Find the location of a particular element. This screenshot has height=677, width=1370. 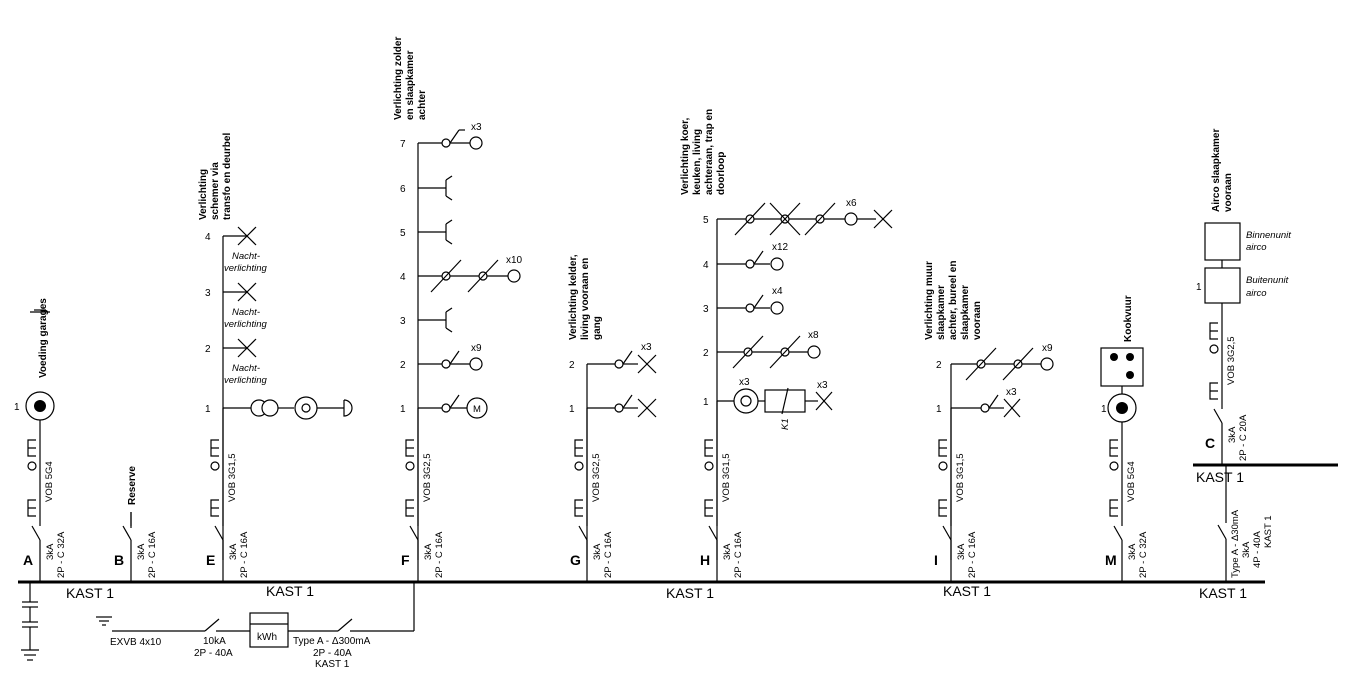

circuit-m-cable-type: VOB 5G4 is located at coordinates (1131, 481).